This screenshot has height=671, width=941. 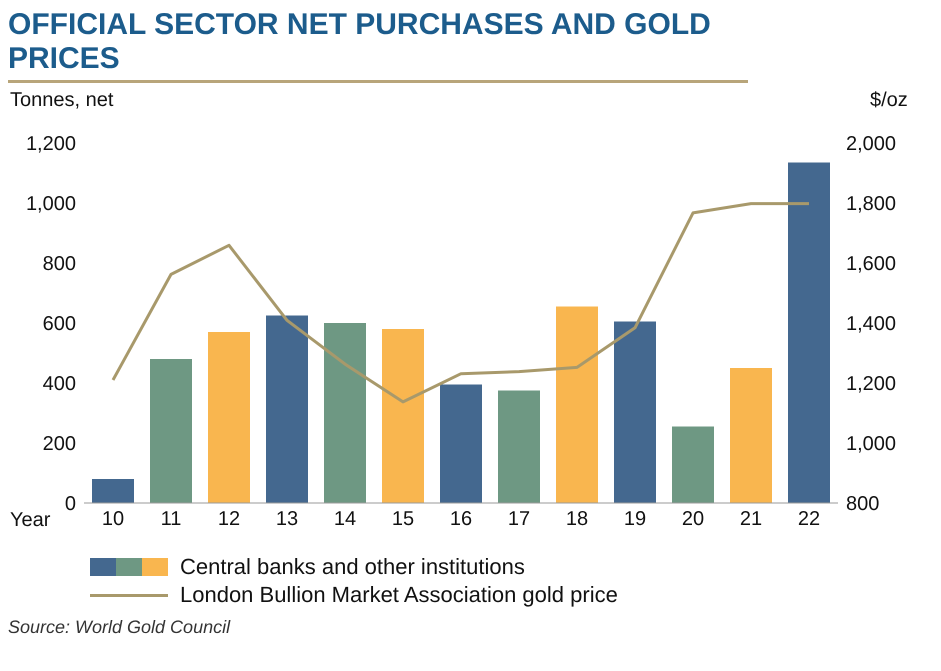 I want to click on y-tick-label: 0, so click(x=70, y=504).